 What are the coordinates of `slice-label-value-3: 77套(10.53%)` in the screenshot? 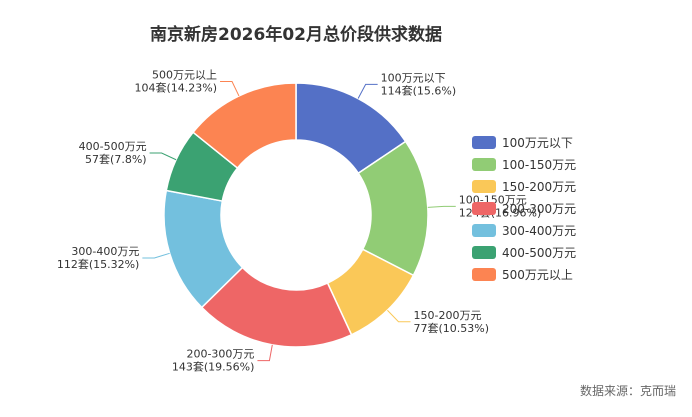 It's located at (451, 328).